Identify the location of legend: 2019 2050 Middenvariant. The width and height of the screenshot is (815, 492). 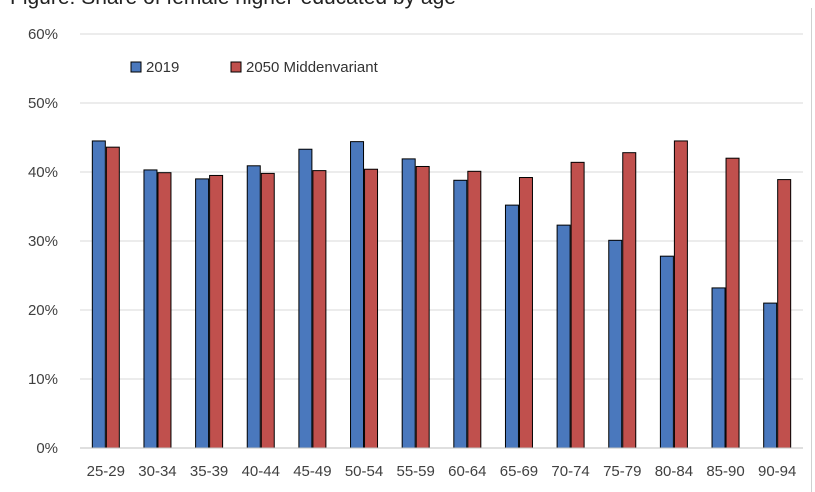
(254, 67).